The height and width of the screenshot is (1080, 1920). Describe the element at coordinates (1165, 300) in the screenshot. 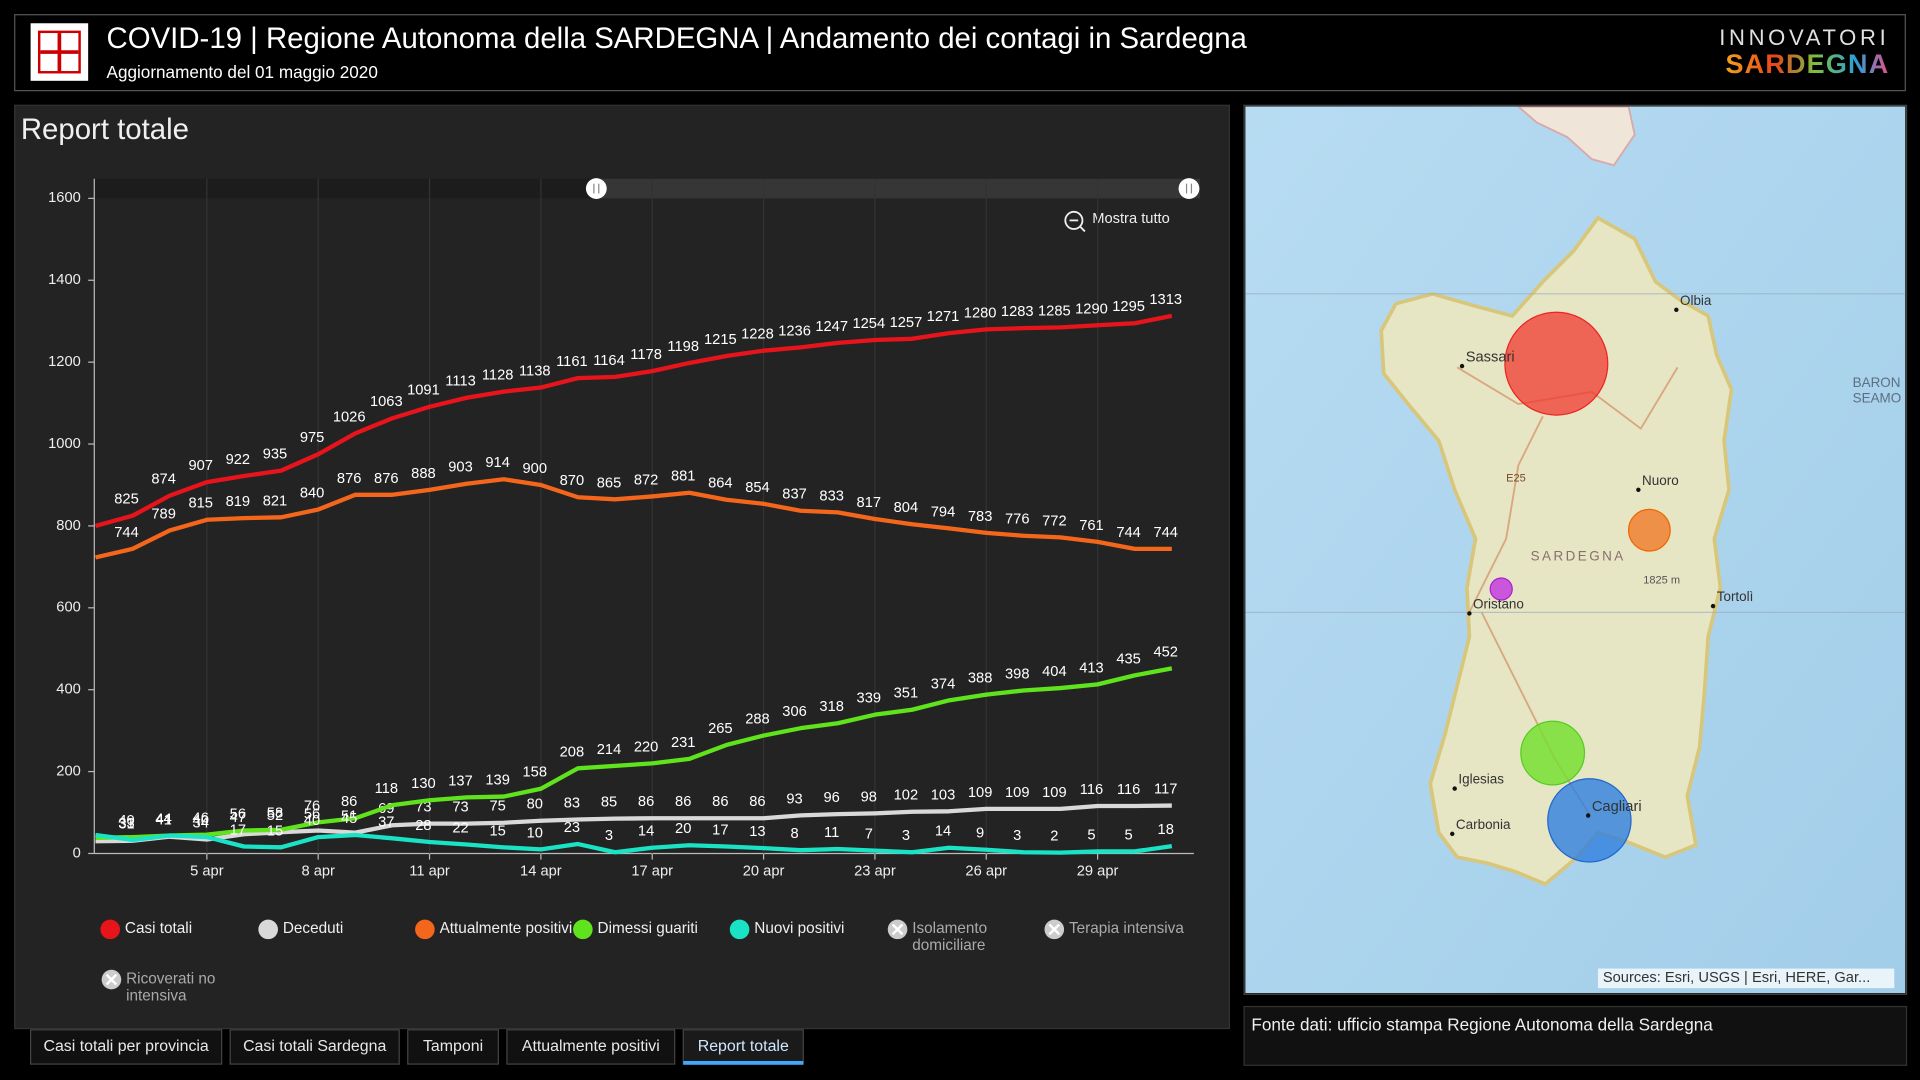

I see `data-label: 1313` at that location.